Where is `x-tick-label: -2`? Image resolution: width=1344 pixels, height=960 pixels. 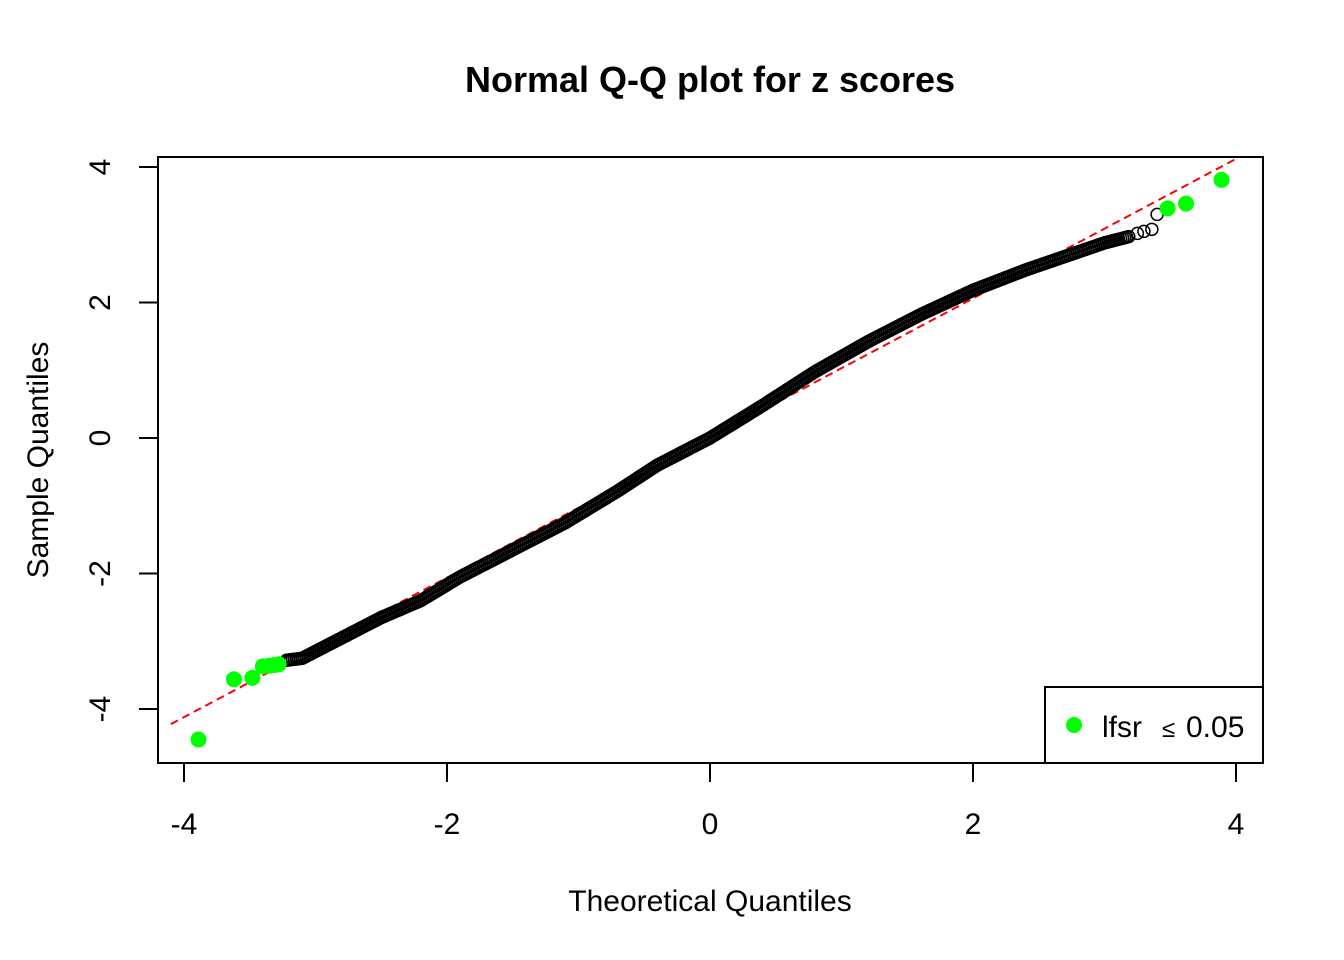
x-tick-label: -2 is located at coordinates (447, 824).